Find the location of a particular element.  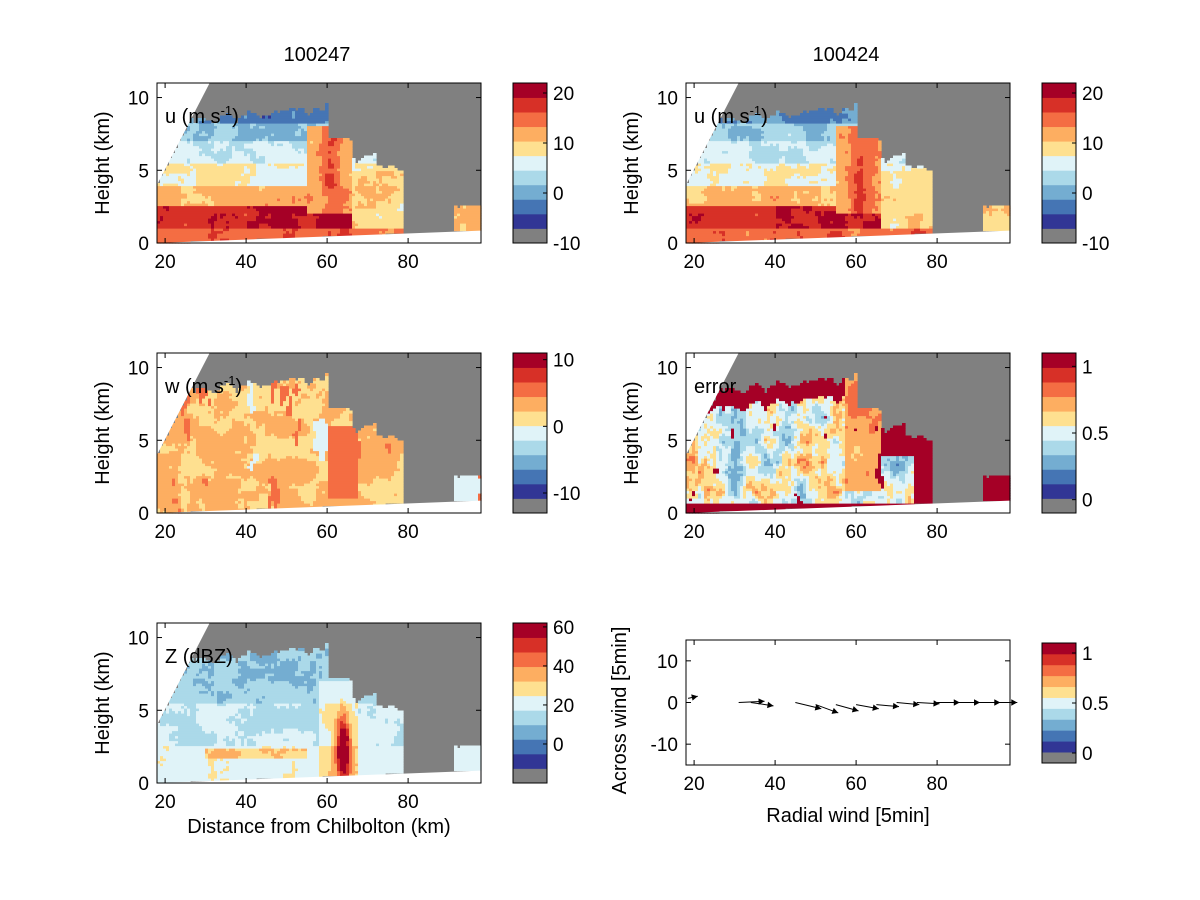

x-tick-label: 40 is located at coordinates (246, 262).